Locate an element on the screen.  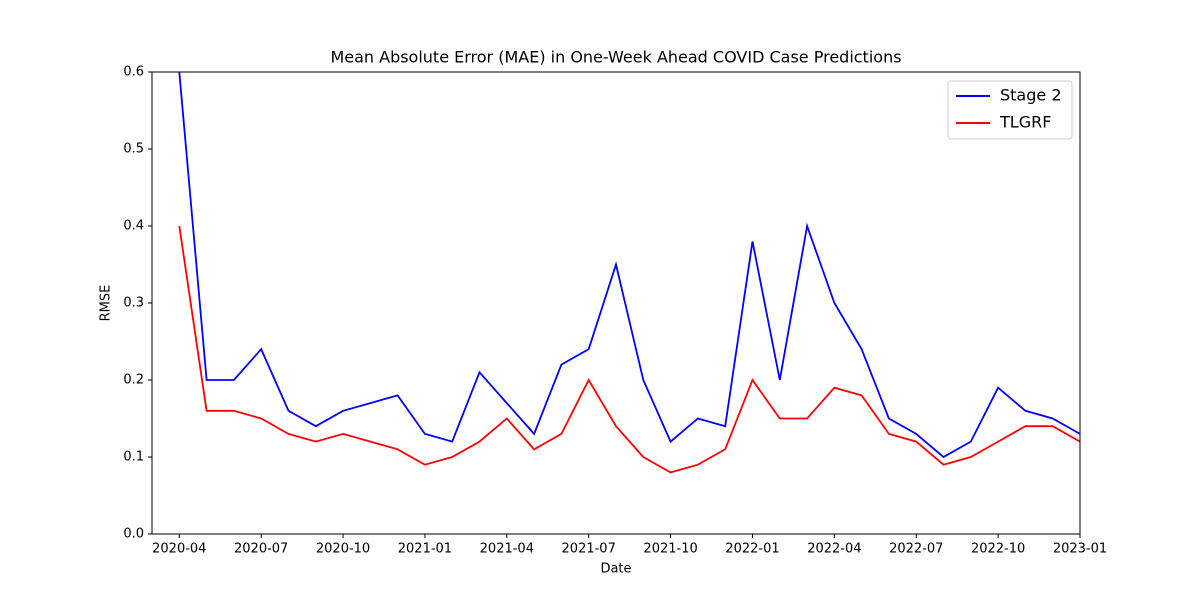
x-tick-label: 2021-07 is located at coordinates (589, 549).